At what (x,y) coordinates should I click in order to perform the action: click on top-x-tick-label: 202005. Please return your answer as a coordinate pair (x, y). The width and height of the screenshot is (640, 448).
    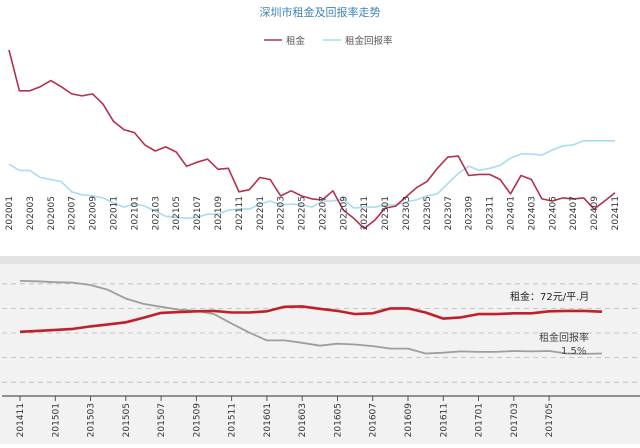
    Looking at the image, I should click on (52, 213).